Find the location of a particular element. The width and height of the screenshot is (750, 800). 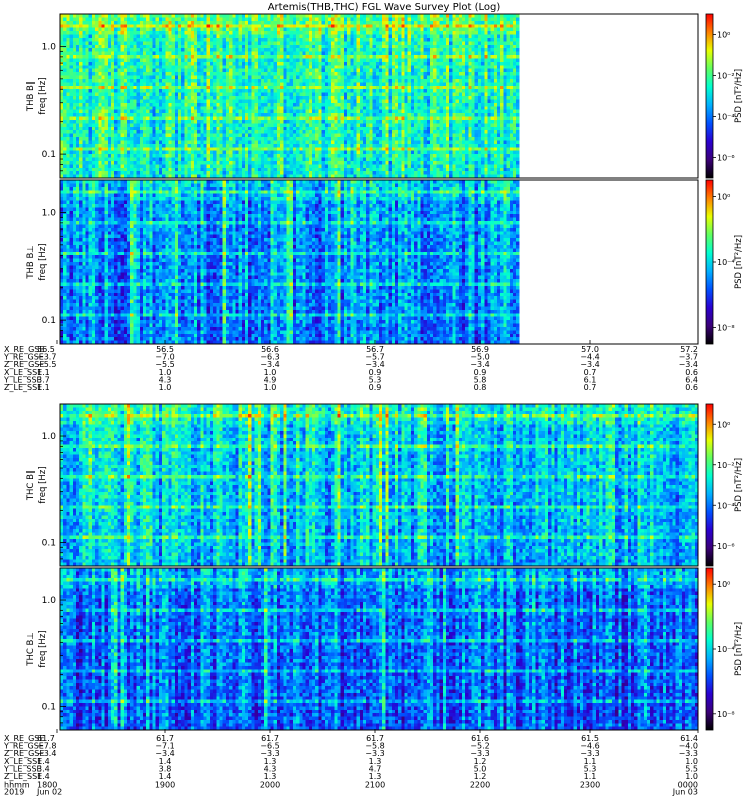

ephemeris-value: 5.3 is located at coordinates (375, 379).